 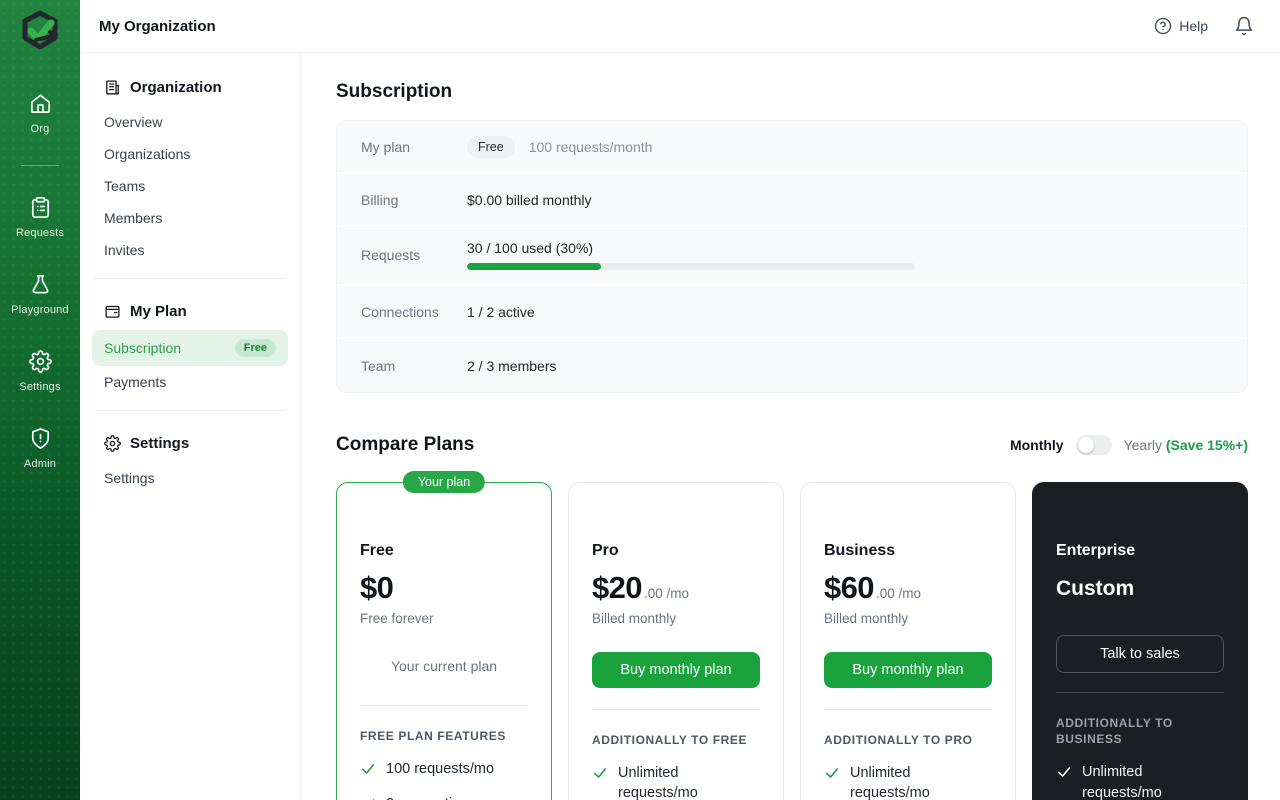 I want to click on table-row-requests: Requests 30 / 100 used (30%), so click(x=792, y=256).